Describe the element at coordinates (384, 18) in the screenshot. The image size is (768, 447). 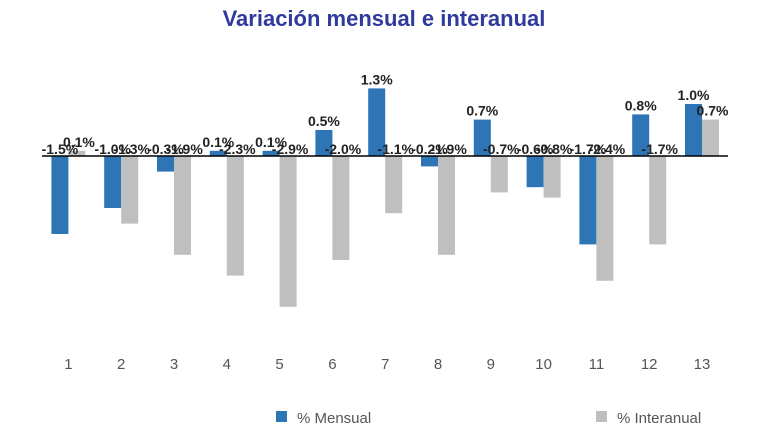
I see `chart-title: Variación mensual e interanual` at that location.